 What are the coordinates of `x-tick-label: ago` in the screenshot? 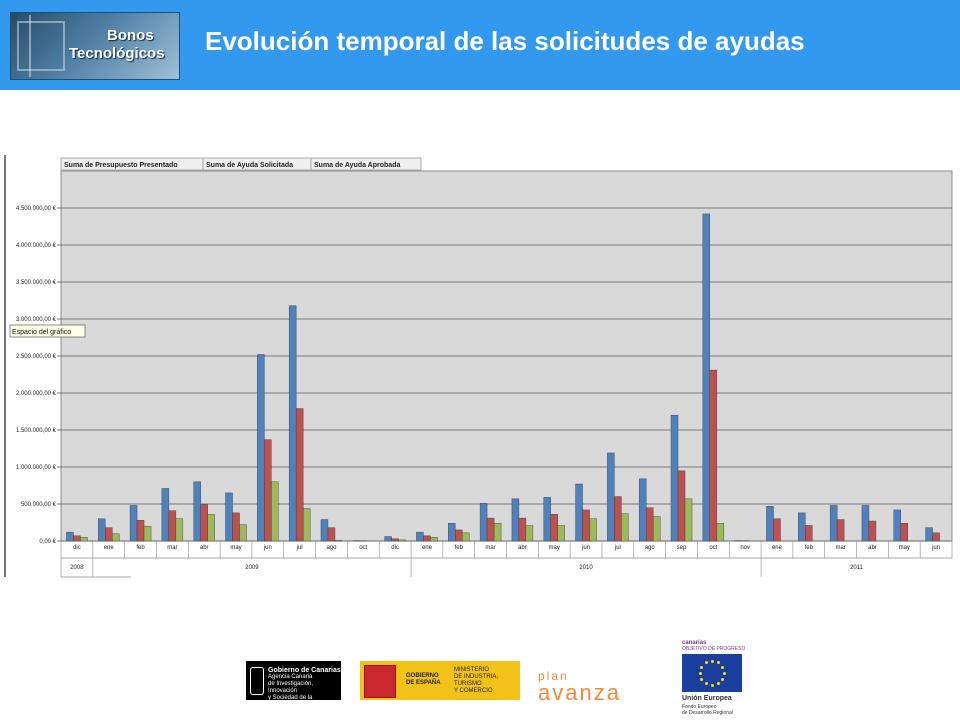 It's located at (331, 548).